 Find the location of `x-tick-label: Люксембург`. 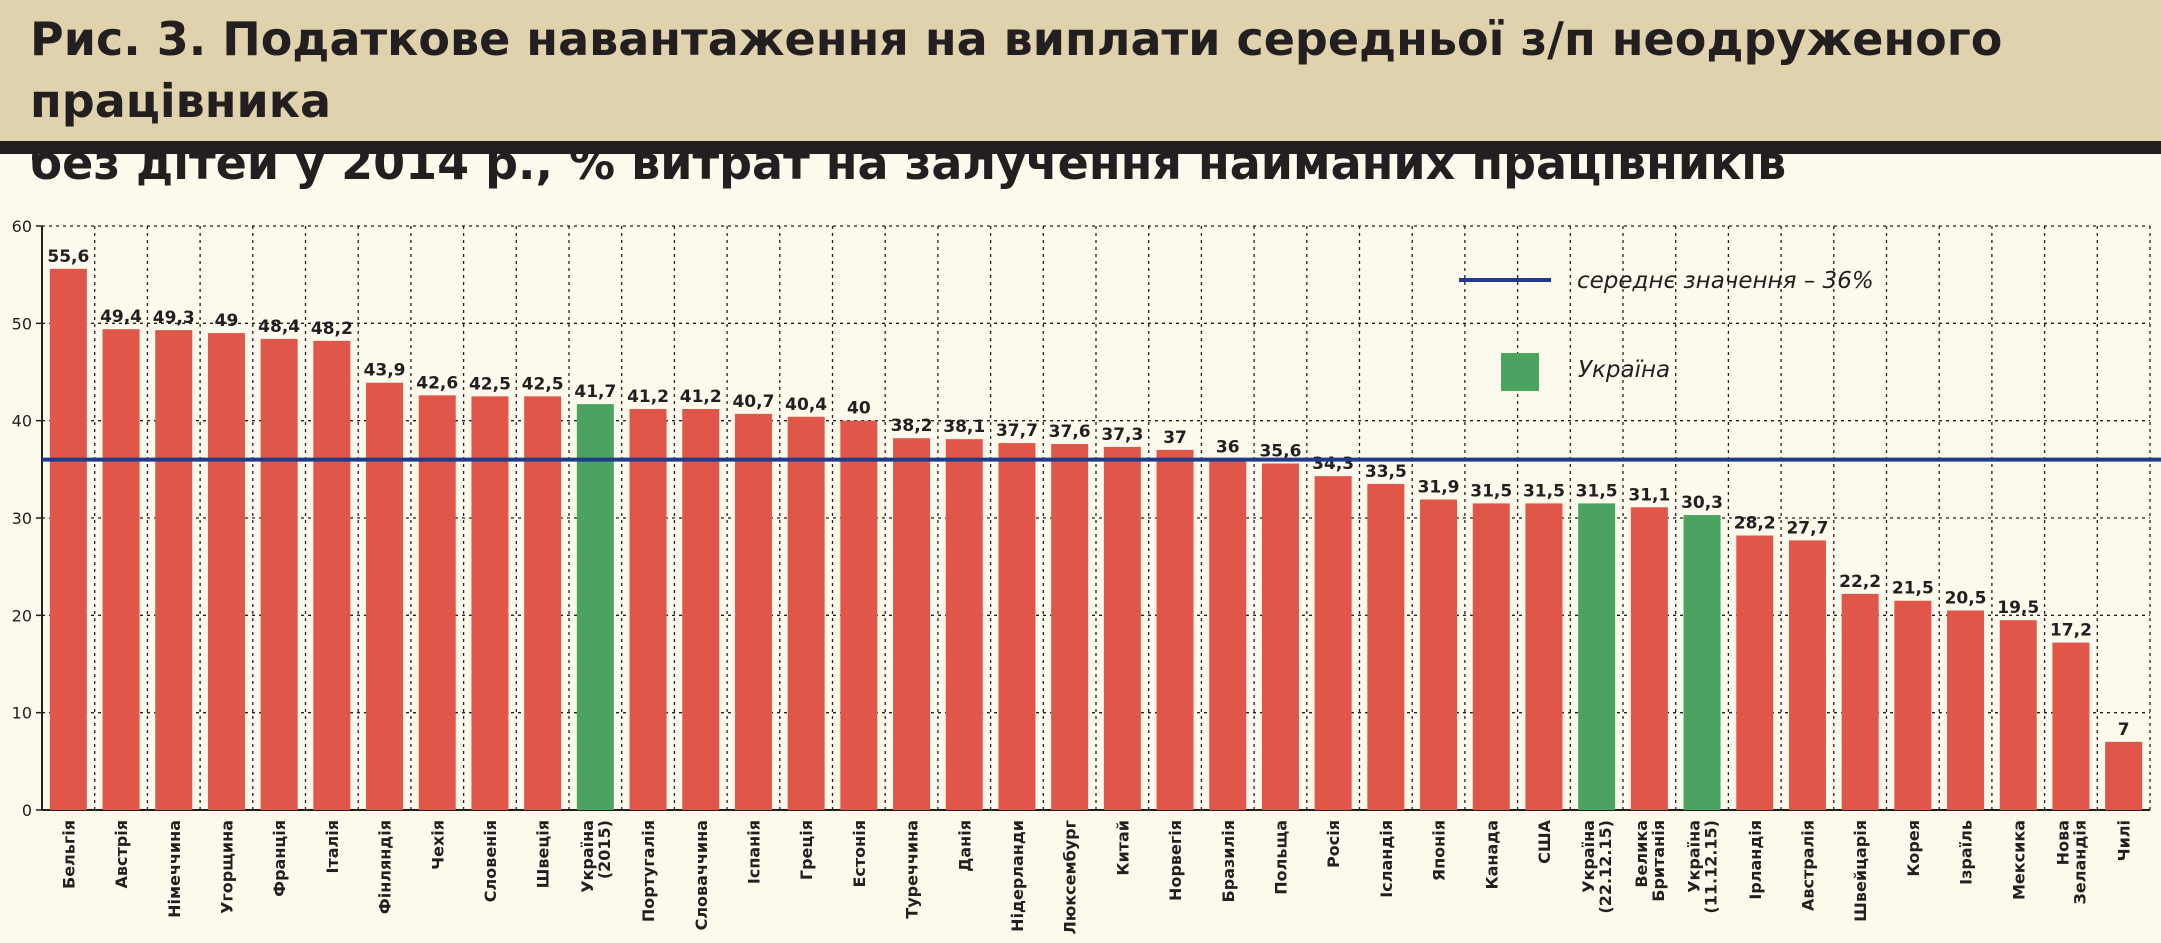

x-tick-label: Люксембург is located at coordinates (1070, 877).